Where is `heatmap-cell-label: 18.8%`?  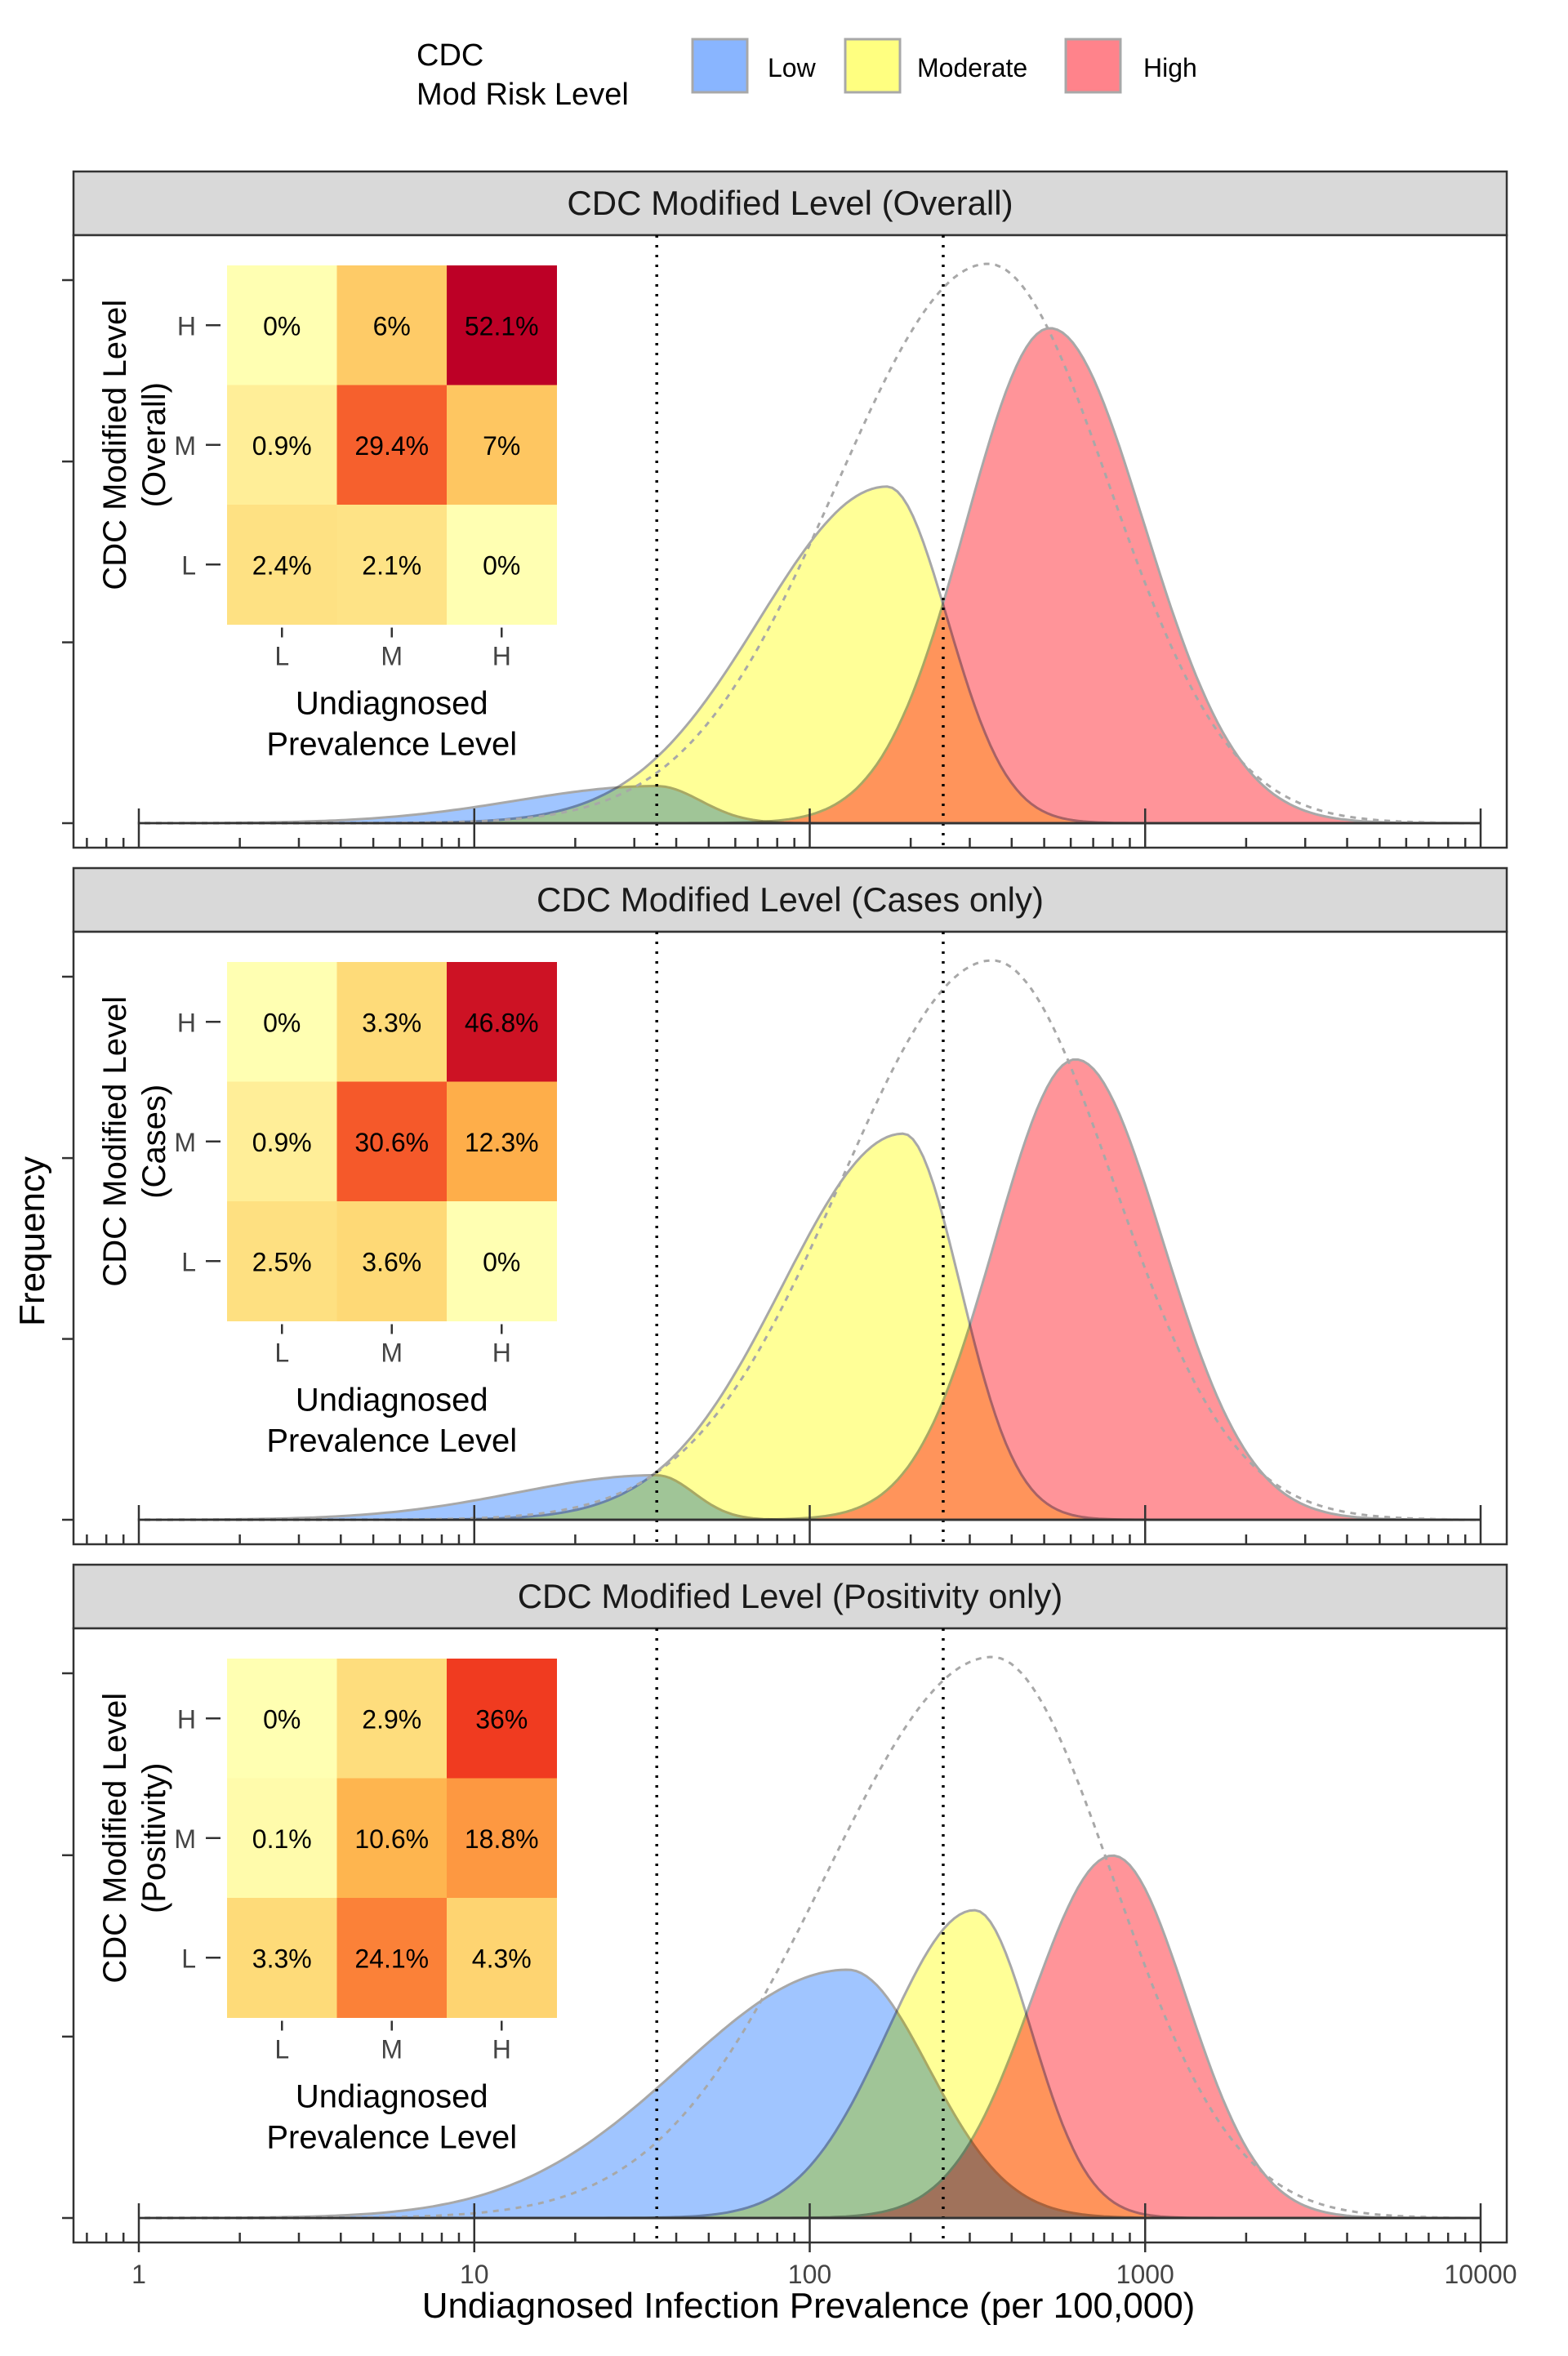 heatmap-cell-label: 18.8% is located at coordinates (502, 1839).